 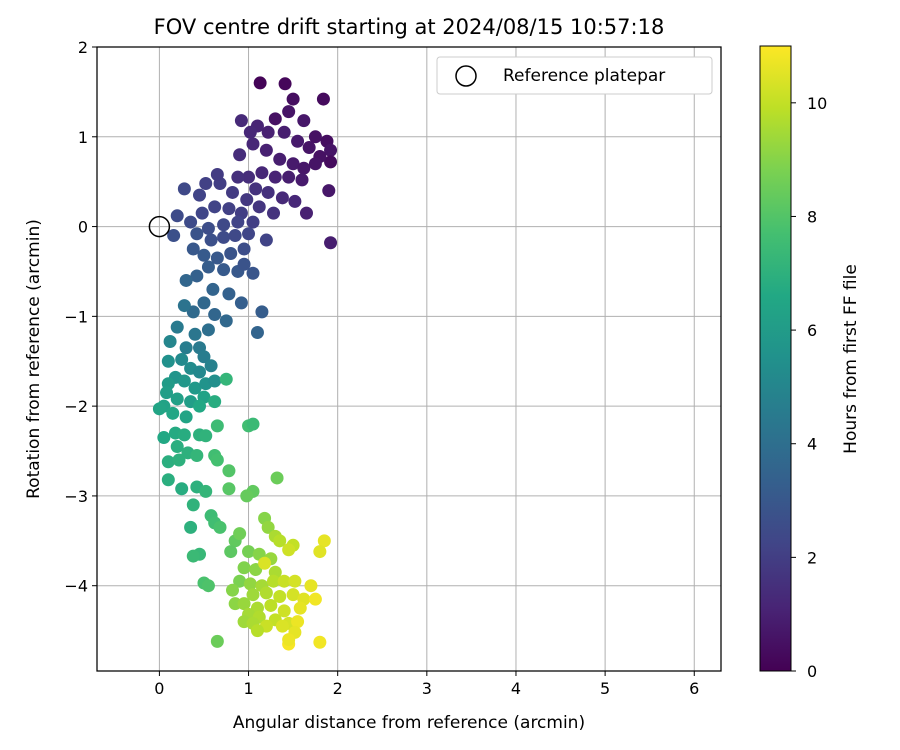 What do you see at coordinates (426, 684) in the screenshot?
I see `x-axis-ticks: 0 1 2 3 4 5 6` at bounding box center [426, 684].